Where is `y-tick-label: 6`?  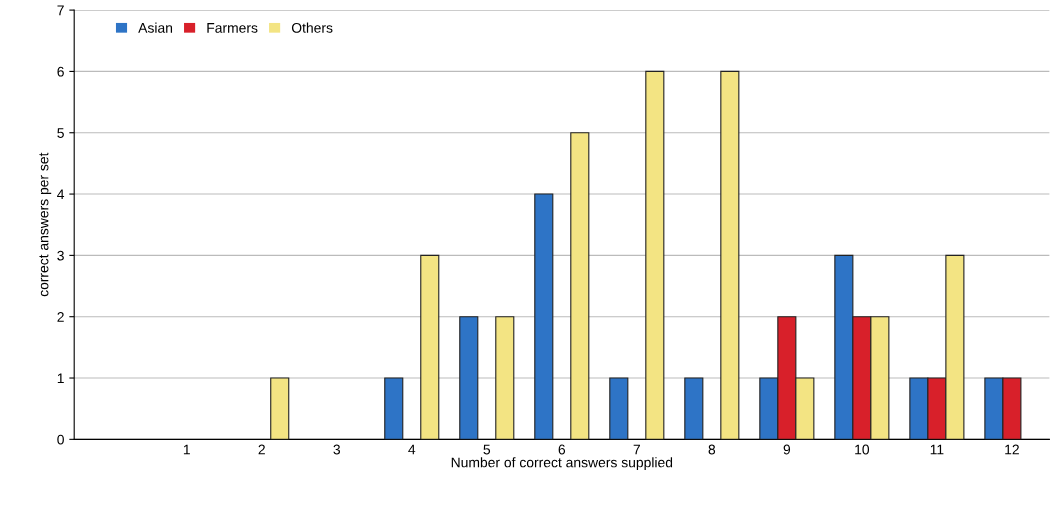 y-tick-label: 6 is located at coordinates (60, 71).